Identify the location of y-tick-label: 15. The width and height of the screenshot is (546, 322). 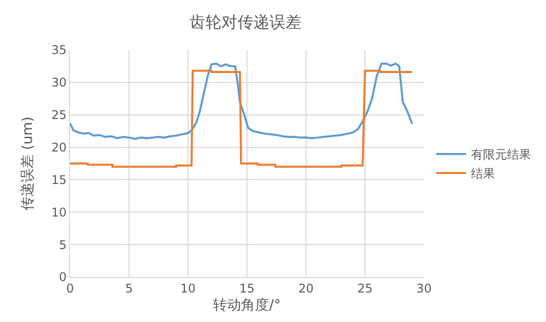
(59, 179).